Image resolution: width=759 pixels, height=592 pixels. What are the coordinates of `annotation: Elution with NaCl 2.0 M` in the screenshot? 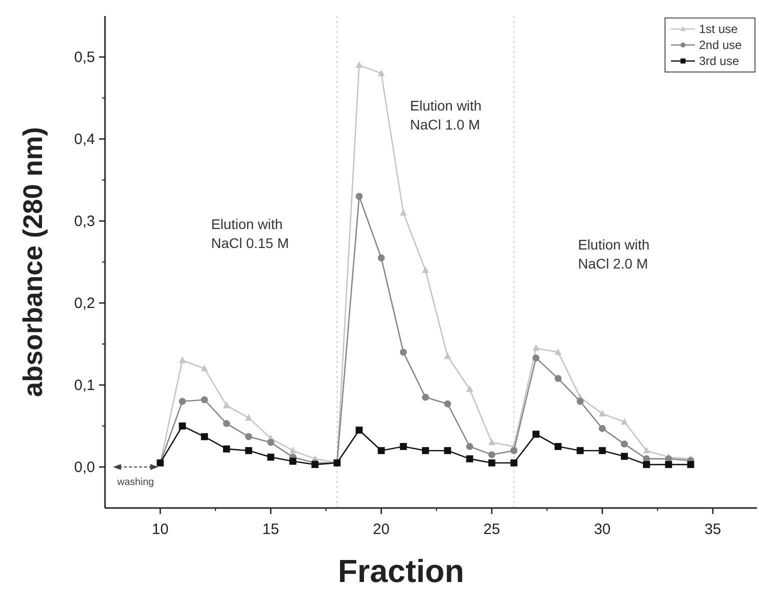 It's located at (614, 254).